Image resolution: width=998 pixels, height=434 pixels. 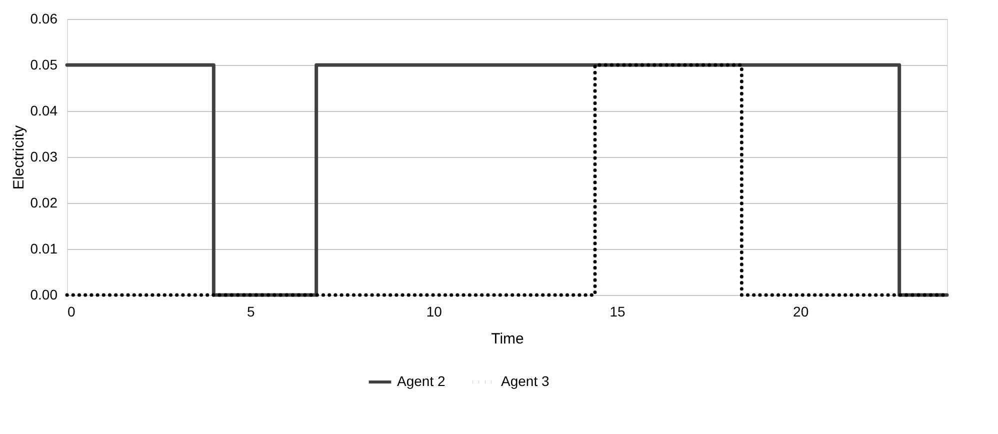 What do you see at coordinates (434, 312) in the screenshot?
I see `x-tick-label: 10` at bounding box center [434, 312].